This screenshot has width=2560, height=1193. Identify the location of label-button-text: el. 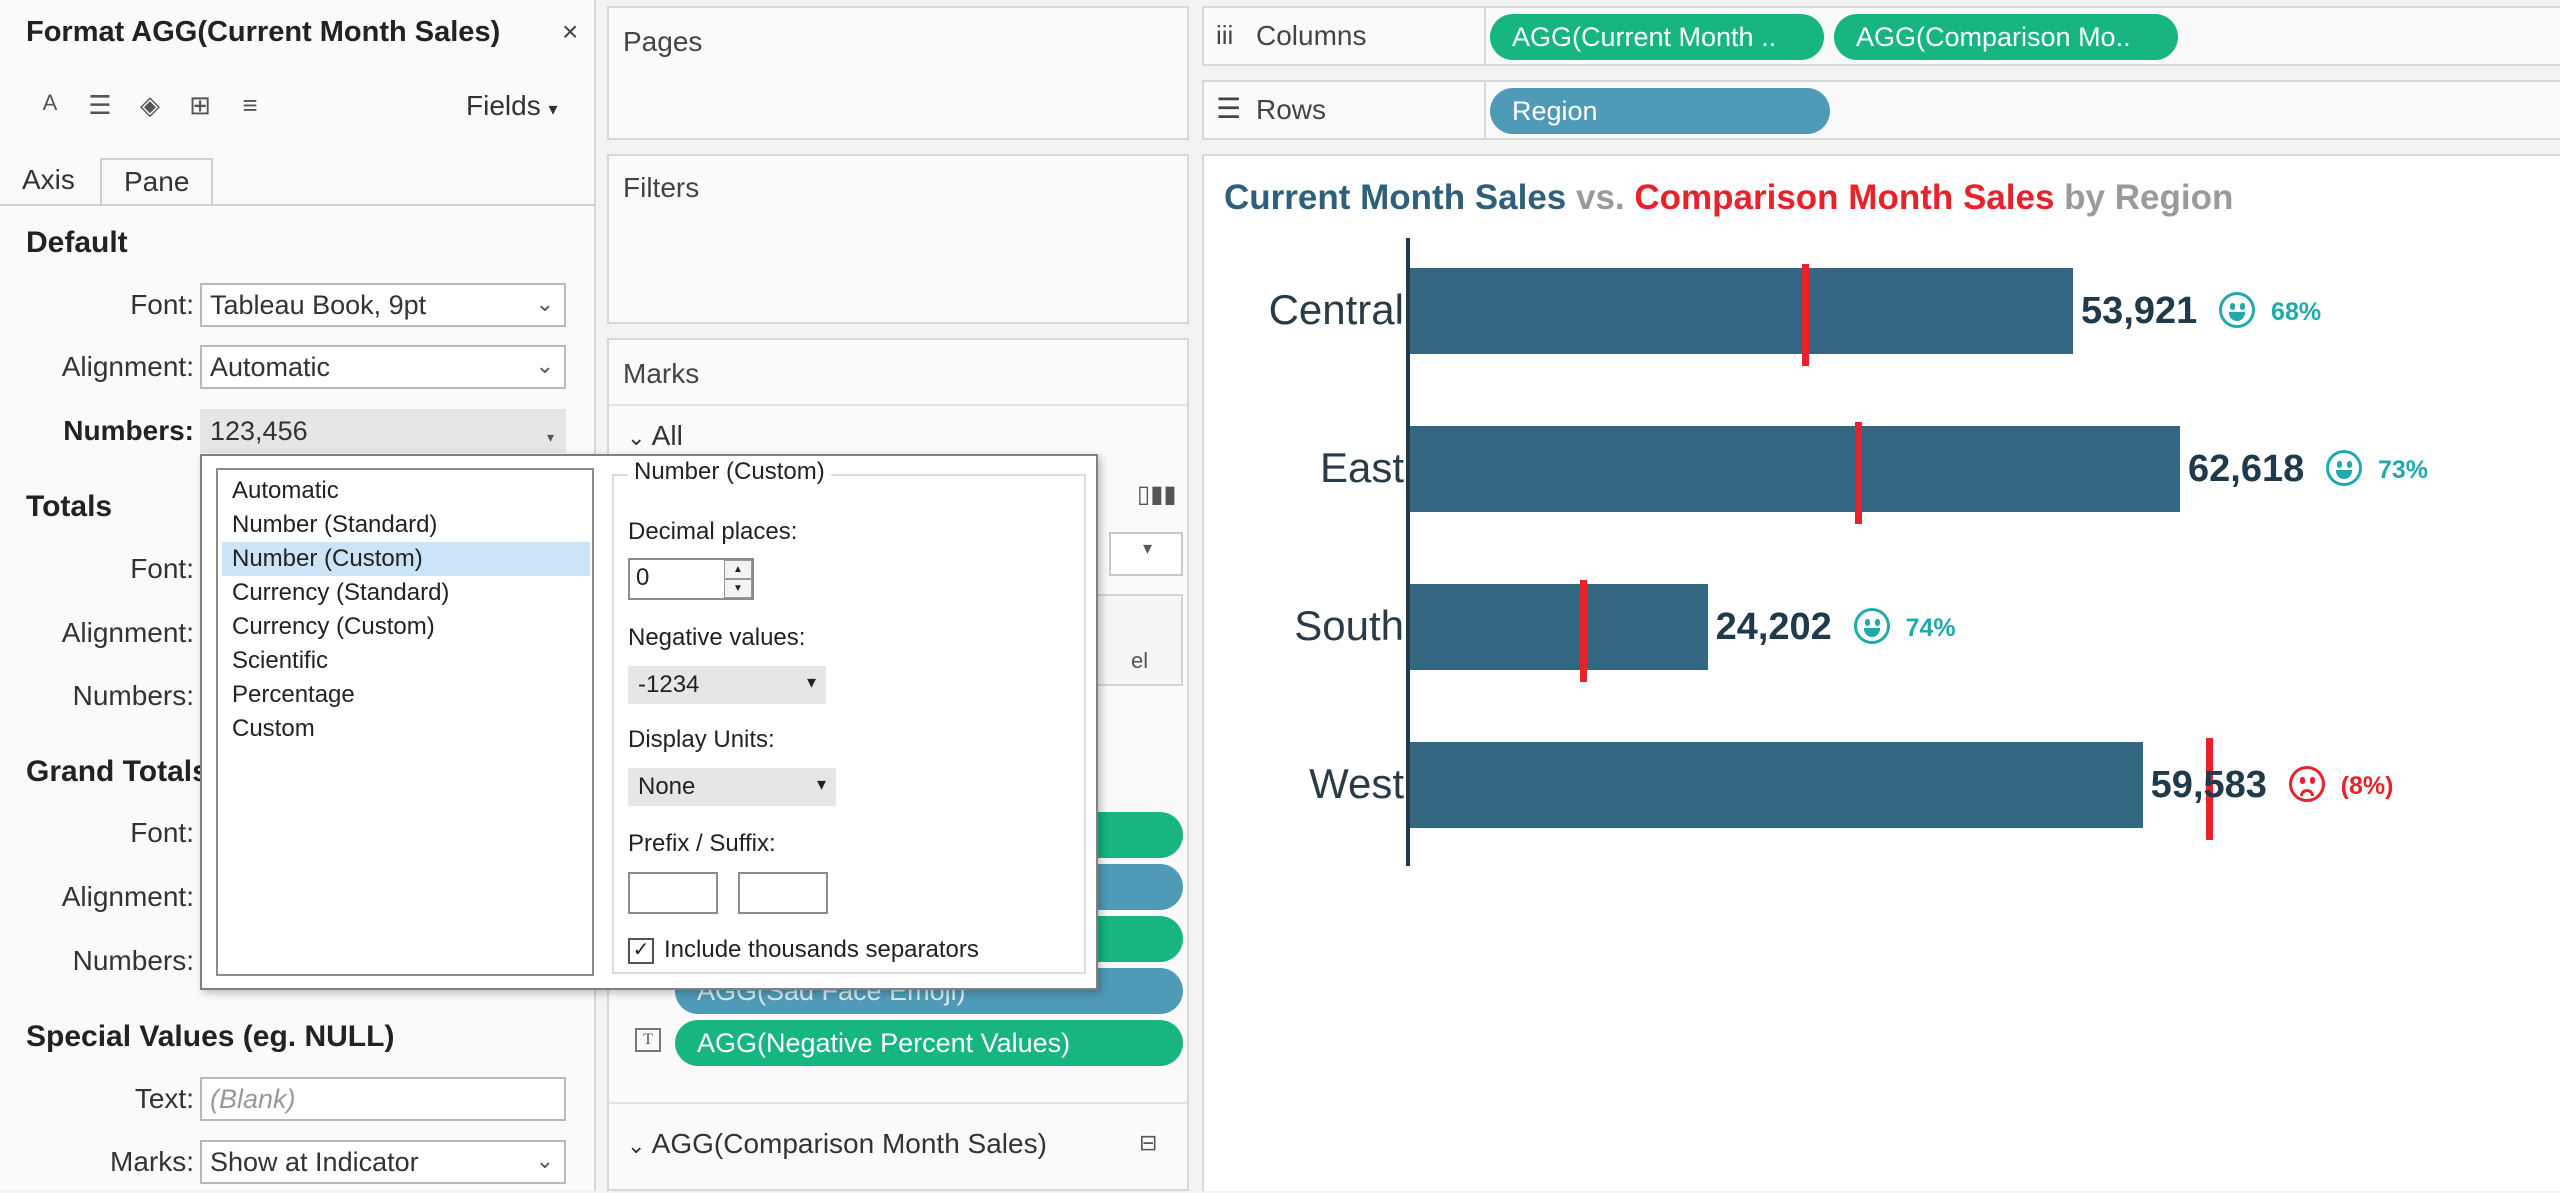
(1140, 660).